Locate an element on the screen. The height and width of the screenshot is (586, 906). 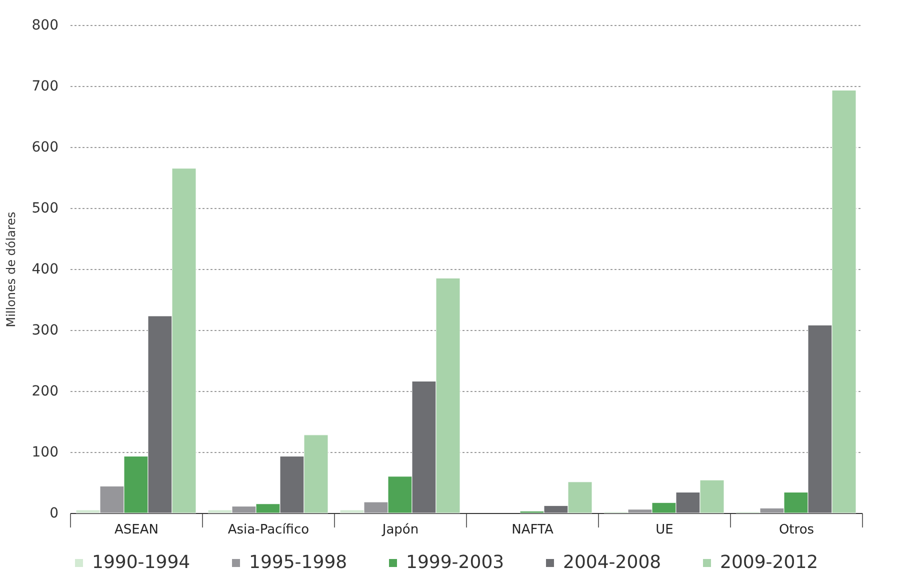
legend-label: 1990-1994 is located at coordinates (141, 562).